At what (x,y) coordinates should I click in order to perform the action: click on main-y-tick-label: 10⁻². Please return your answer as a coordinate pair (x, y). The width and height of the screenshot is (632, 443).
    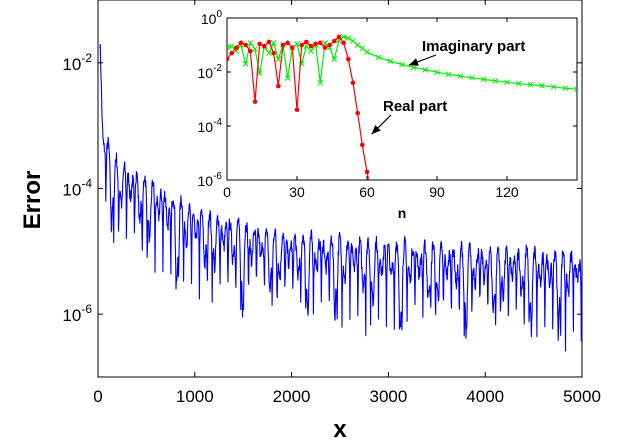
    Looking at the image, I should click on (77, 62).